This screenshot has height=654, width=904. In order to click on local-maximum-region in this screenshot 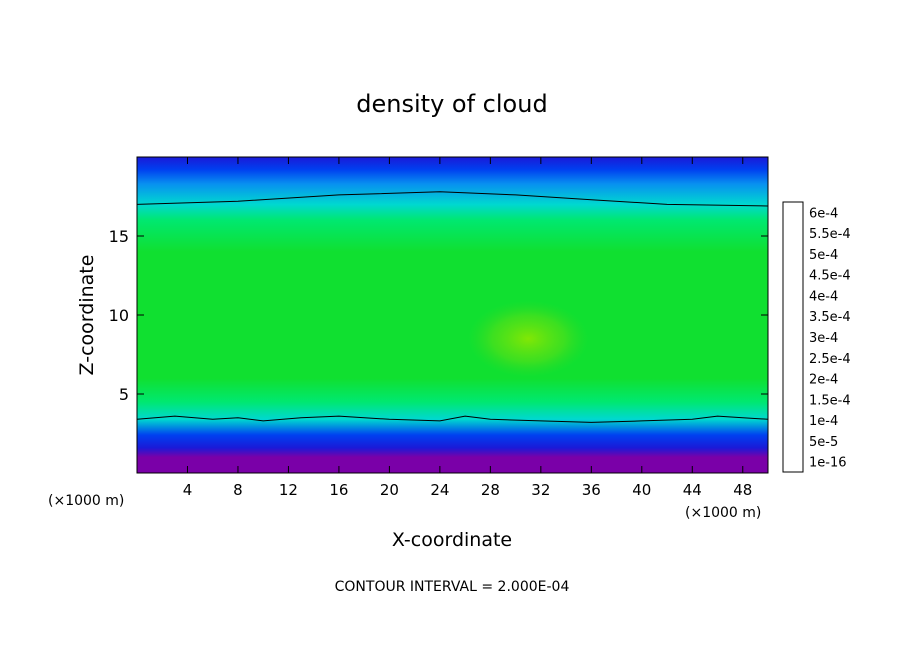, I will do `click(528, 338)`.